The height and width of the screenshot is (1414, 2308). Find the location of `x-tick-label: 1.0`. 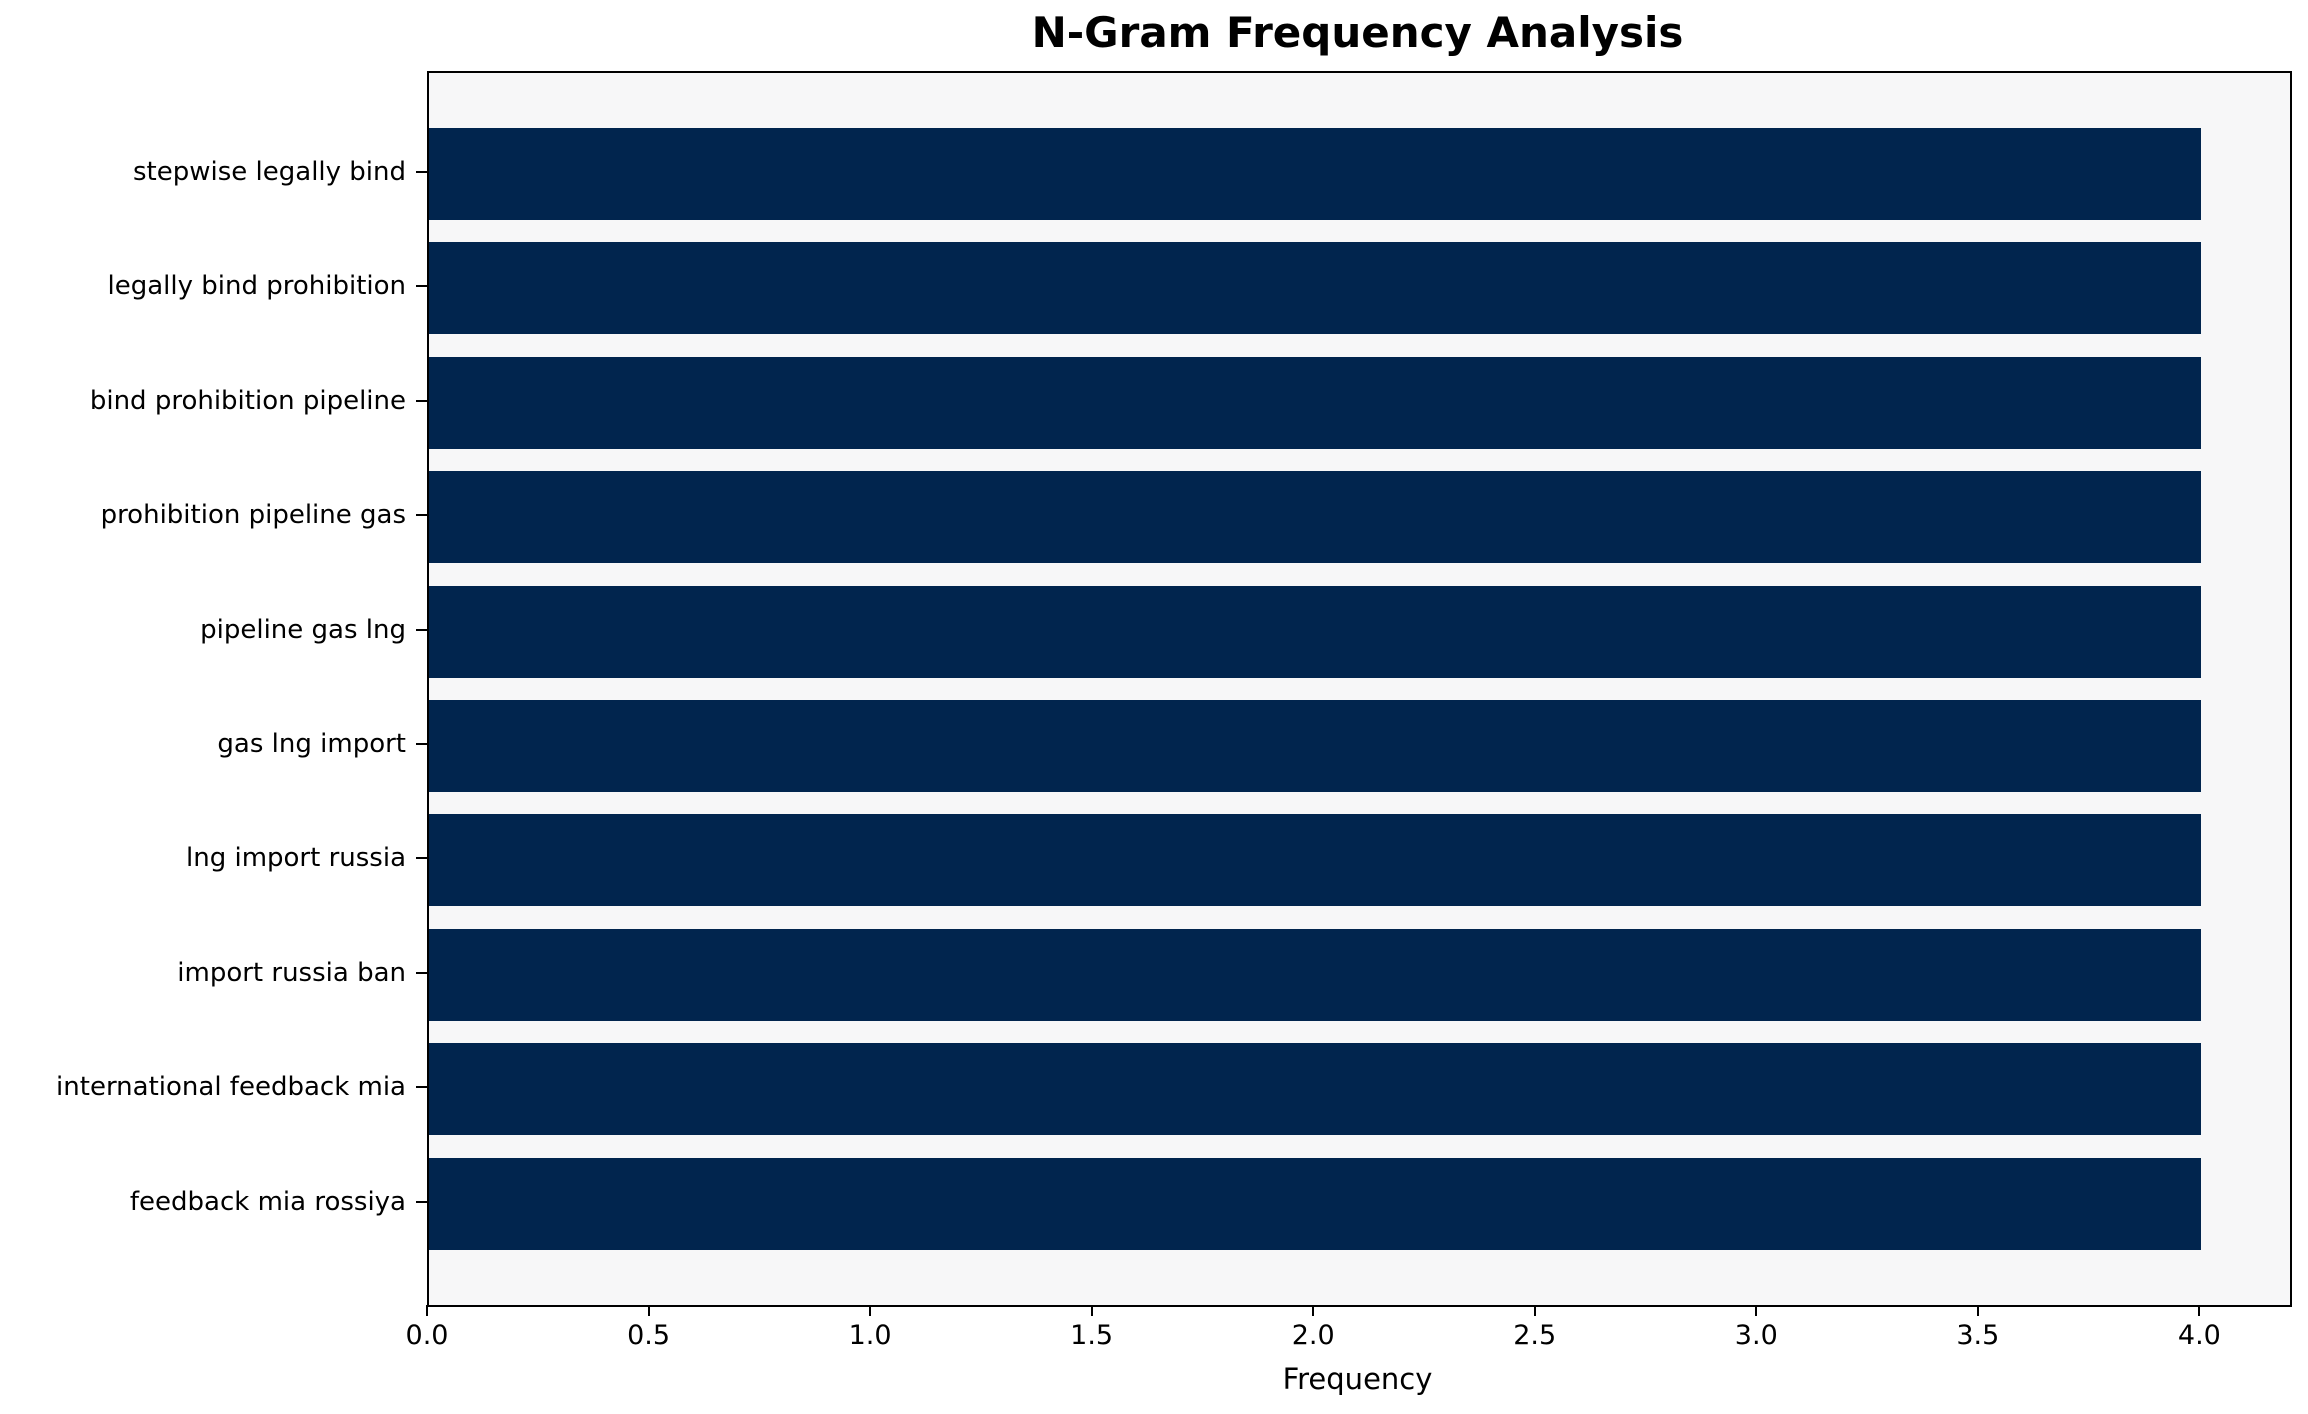

x-tick-label: 1.0 is located at coordinates (870, 1335).